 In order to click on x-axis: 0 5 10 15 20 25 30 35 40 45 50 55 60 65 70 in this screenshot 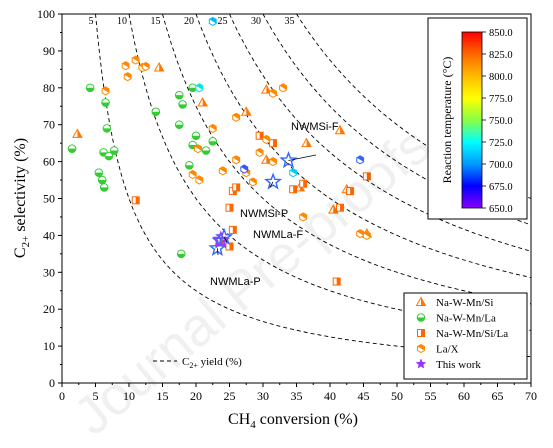, I will do `click(298, 393)`.